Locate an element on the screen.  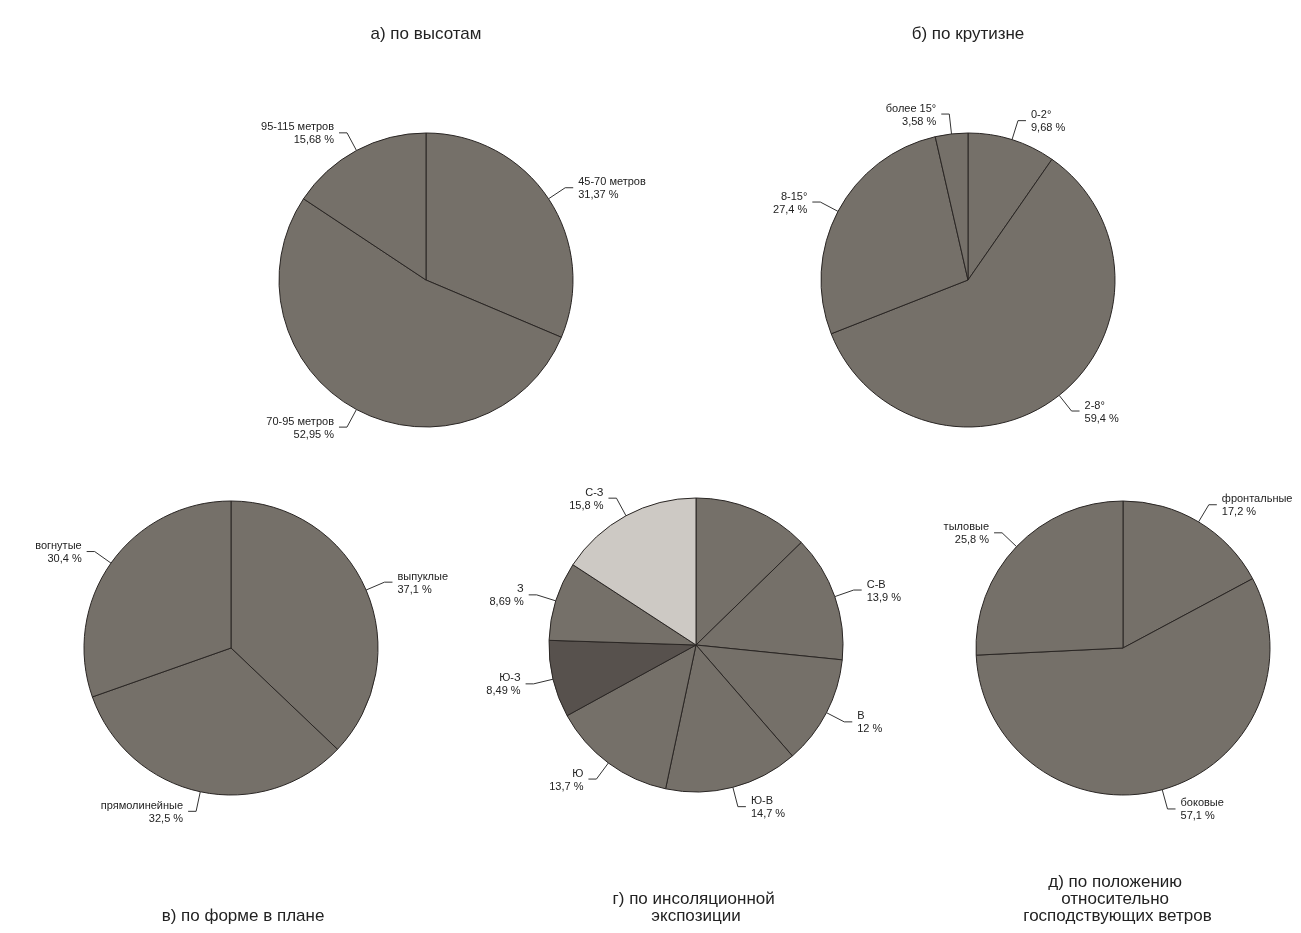
data-label: 13,9 % is located at coordinates (884, 596).